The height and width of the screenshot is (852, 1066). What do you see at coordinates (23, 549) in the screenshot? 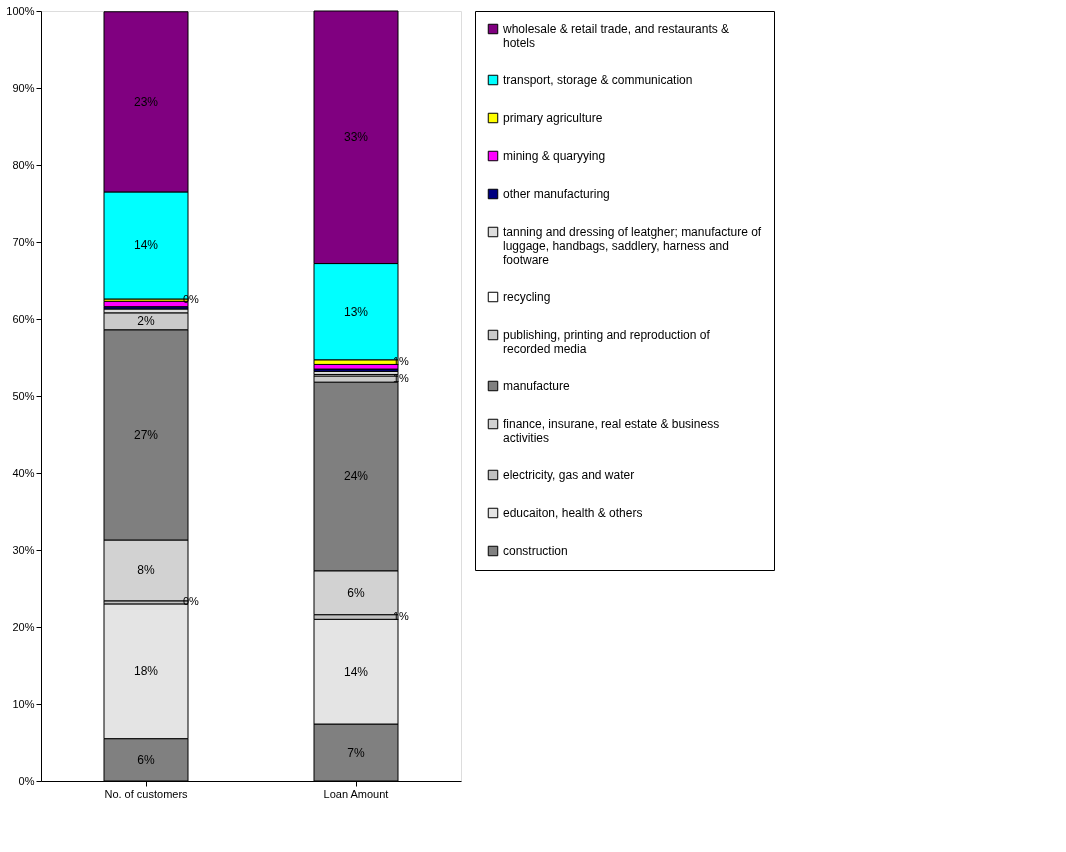
I see `y-tick-label: 30%` at bounding box center [23, 549].